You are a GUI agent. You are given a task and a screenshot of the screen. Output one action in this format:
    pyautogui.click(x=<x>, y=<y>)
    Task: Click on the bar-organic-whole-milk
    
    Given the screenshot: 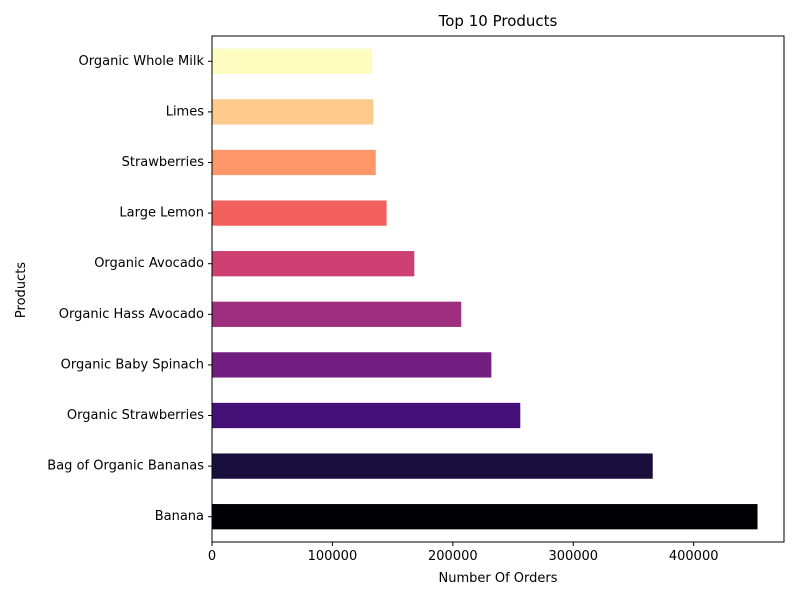 What is the action you would take?
    pyautogui.click(x=292, y=61)
    